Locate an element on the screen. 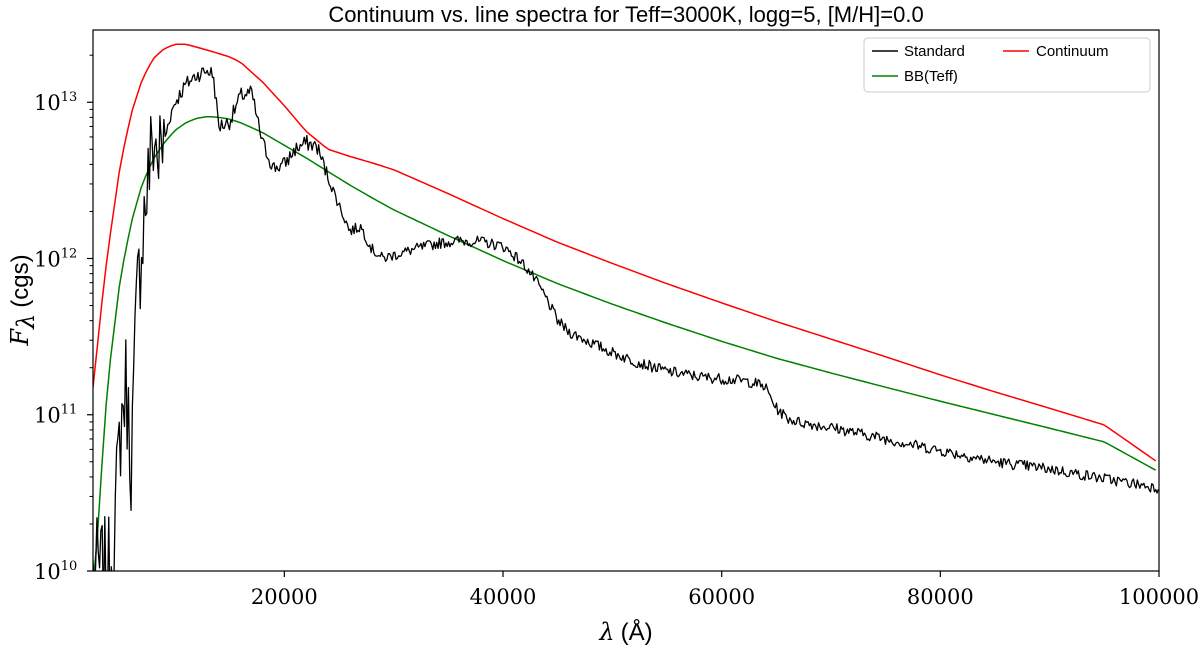 The height and width of the screenshot is (648, 1200). y-tick-label: 1012 is located at coordinates (55, 258).